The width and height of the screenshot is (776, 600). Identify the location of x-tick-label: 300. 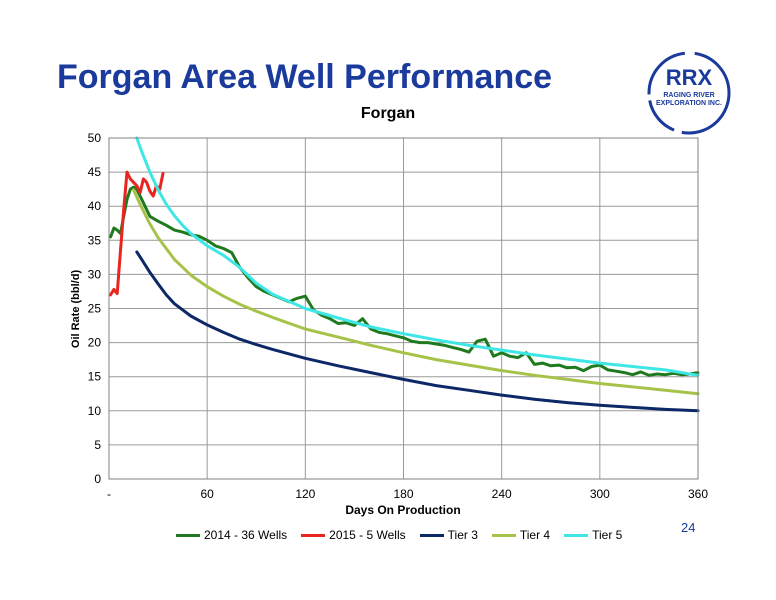
(600, 494).